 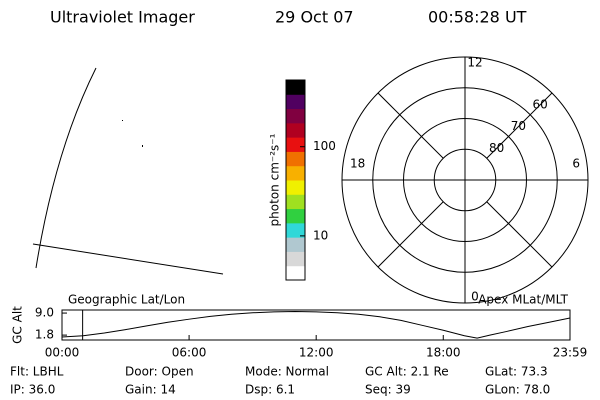 What do you see at coordinates (62, 353) in the screenshot?
I see `x-tick-label: 00:00` at bounding box center [62, 353].